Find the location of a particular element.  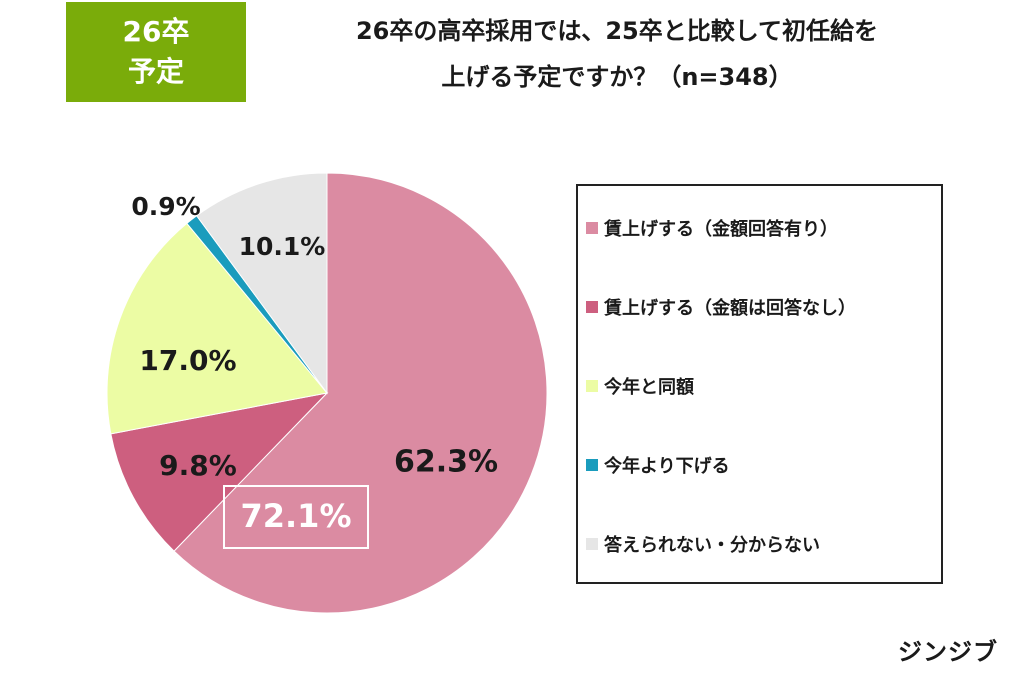

survey-year-tag: 26卒 予定 is located at coordinates (156, 52).